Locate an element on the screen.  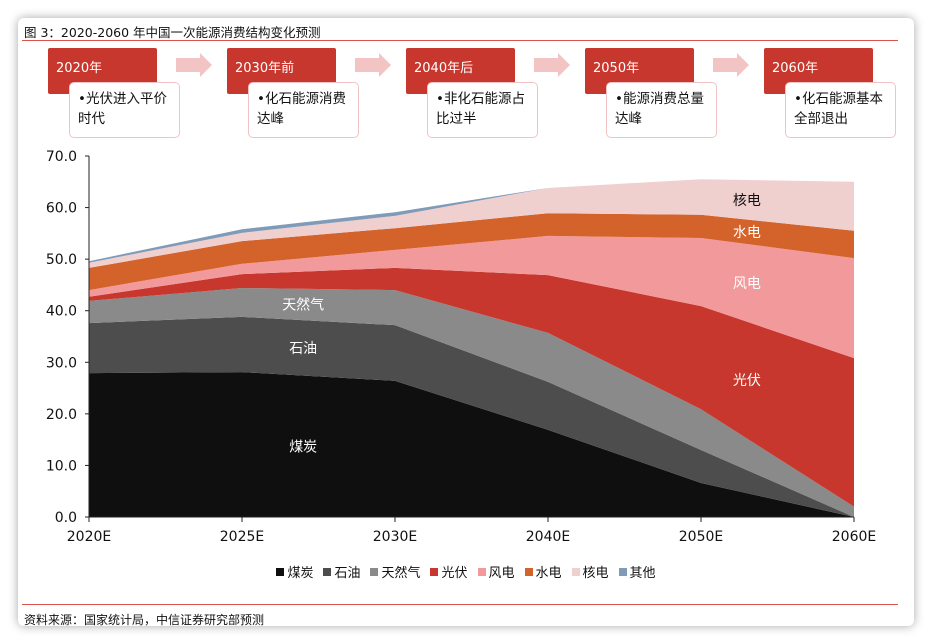
y-tick-label: 60.0 is located at coordinates (61, 209).